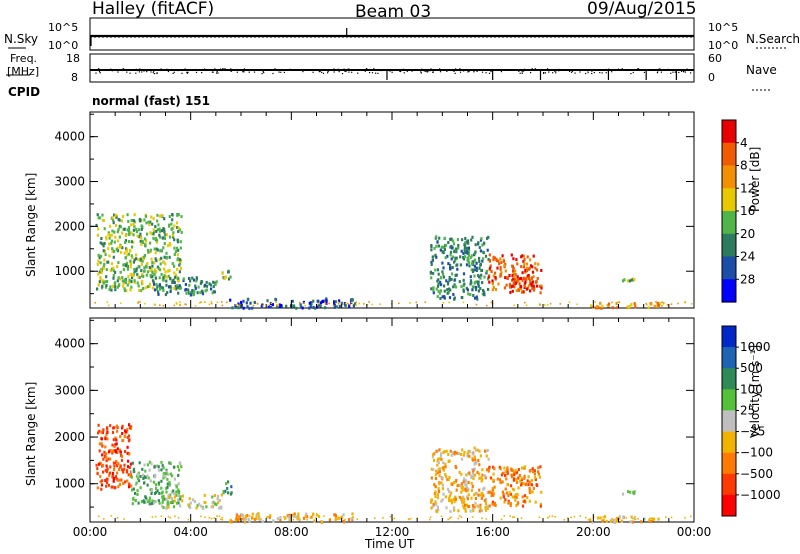 The width and height of the screenshot is (800, 554). I want to click on freq-tick-top: 18, so click(73, 58).